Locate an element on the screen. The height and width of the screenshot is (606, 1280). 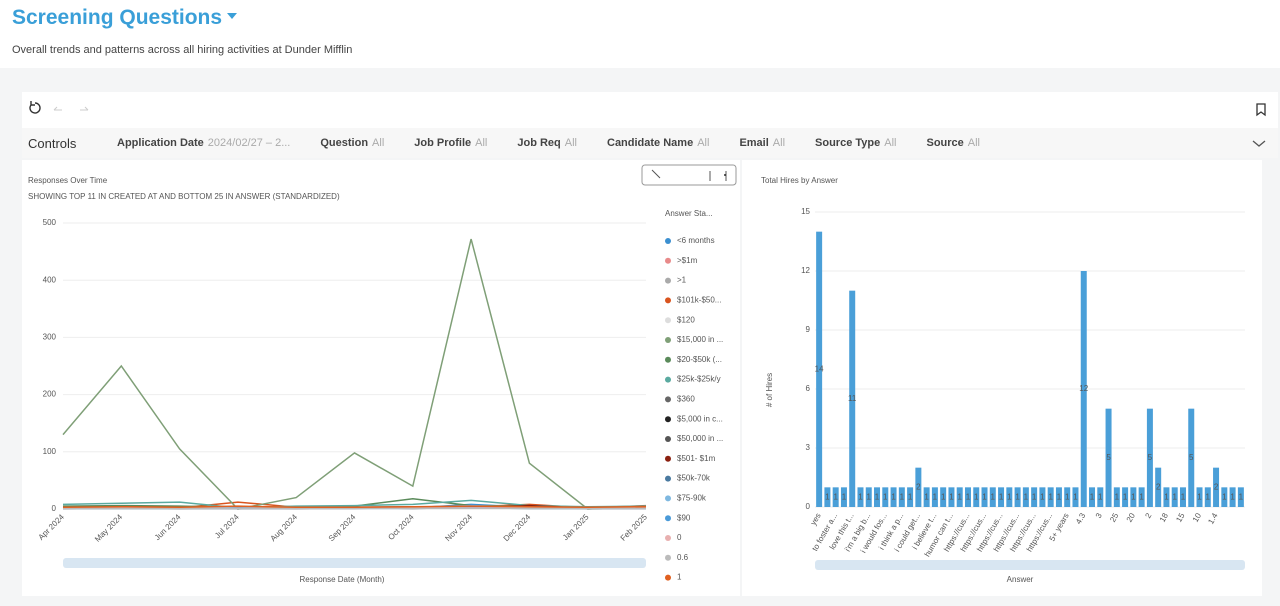
x-tick-label: May 2024 is located at coordinates (109, 528).